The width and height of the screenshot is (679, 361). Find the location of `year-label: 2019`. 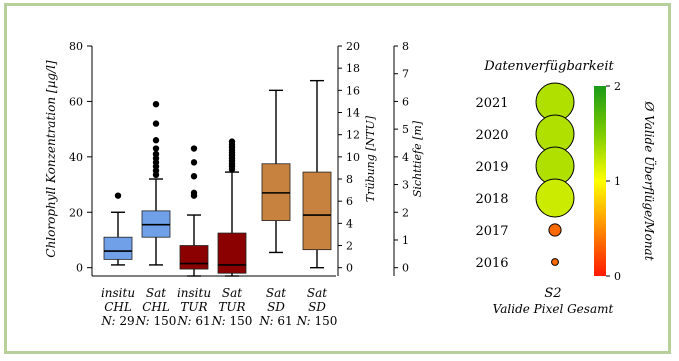

year-label: 2019 is located at coordinates (491, 167).